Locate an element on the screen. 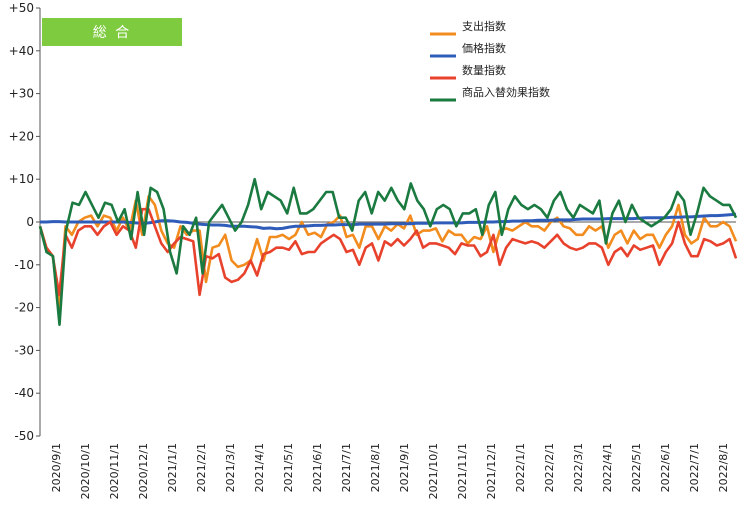  x-tick-label: 2021/7/1 is located at coordinates (346, 467).